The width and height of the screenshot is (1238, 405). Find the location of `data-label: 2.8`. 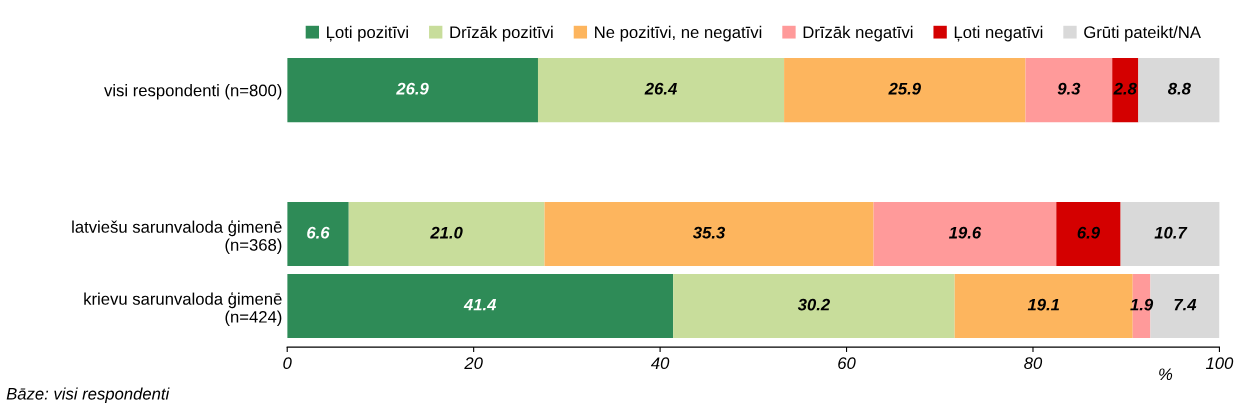

data-label: 2.8 is located at coordinates (1125, 88).